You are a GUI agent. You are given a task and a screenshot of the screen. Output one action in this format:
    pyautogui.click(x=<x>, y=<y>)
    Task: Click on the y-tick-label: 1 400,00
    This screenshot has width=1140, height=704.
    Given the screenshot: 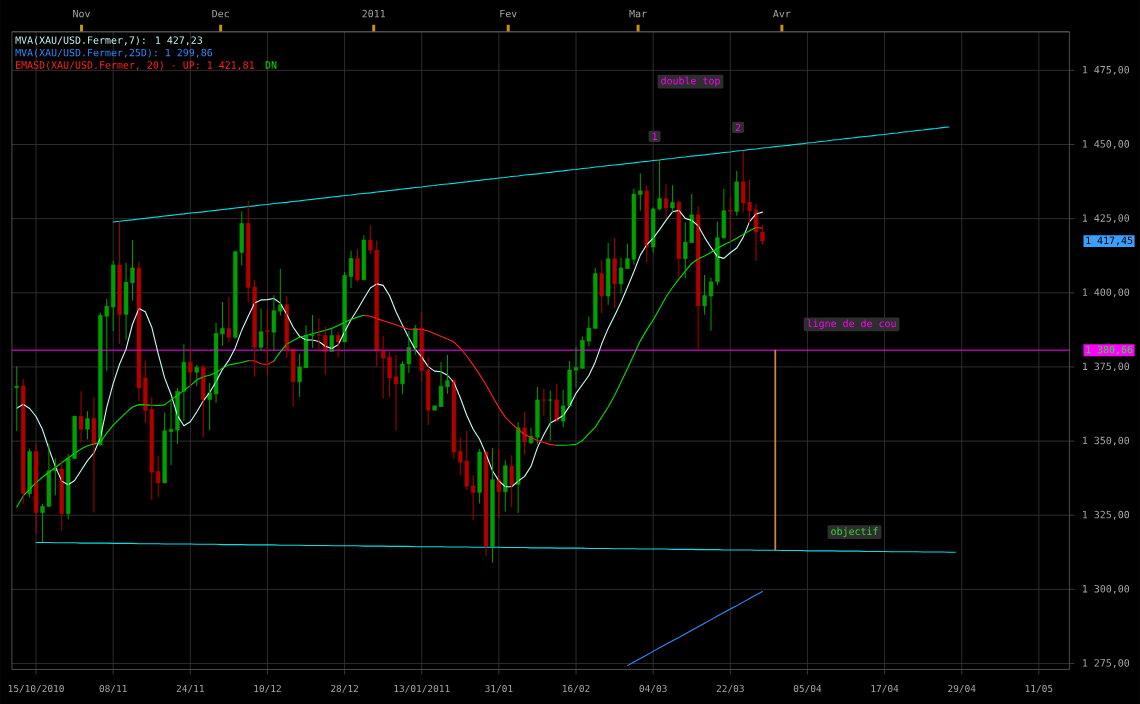 What is the action you would take?
    pyautogui.click(x=1106, y=293)
    